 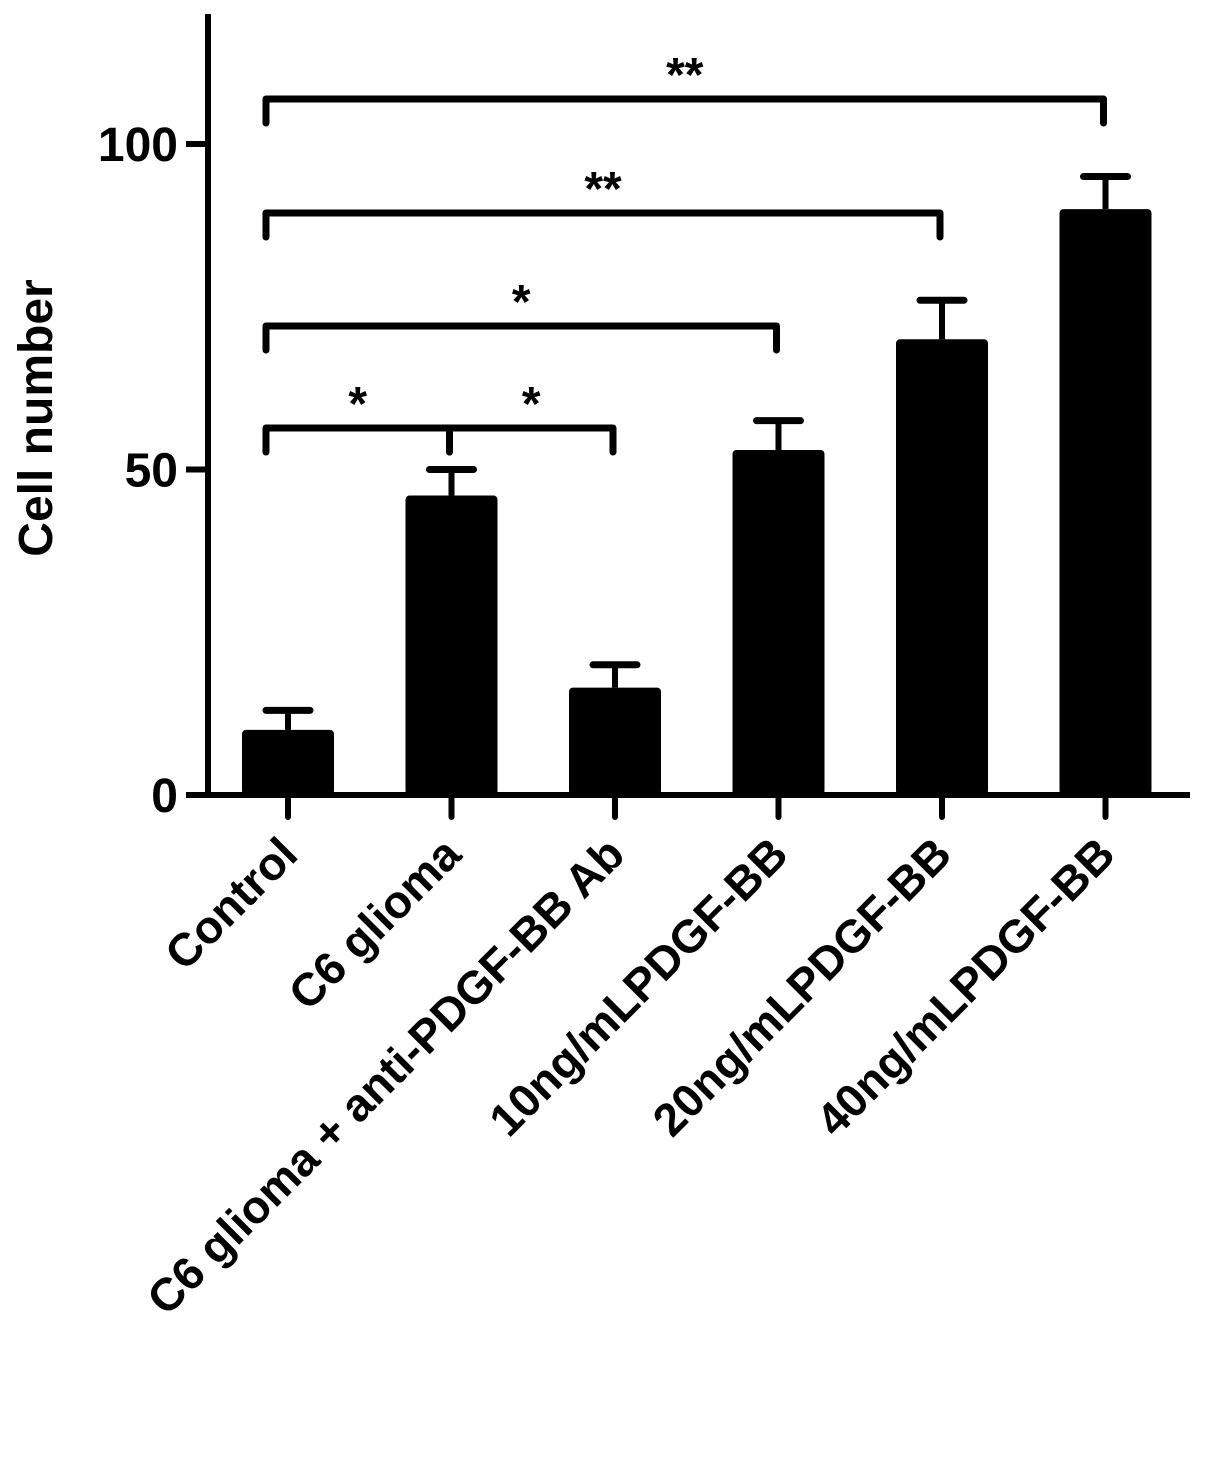 What do you see at coordinates (801, 986) in the screenshot?
I see `x-tick-label: 20ng/mLPDGF-BB` at bounding box center [801, 986].